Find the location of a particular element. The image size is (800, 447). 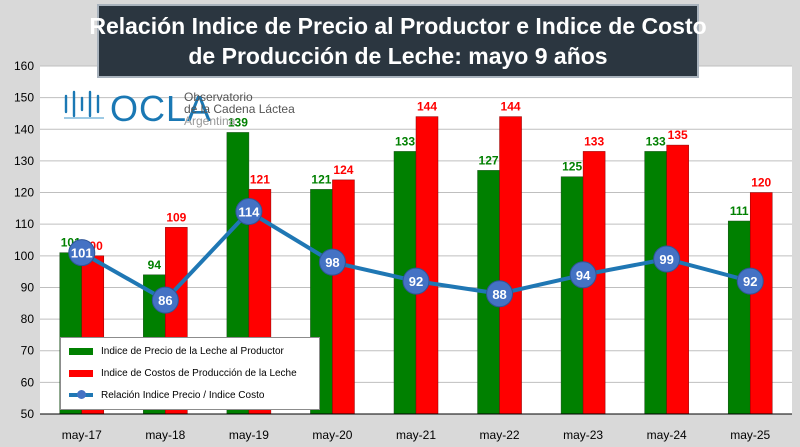

data-label-price: 94 is located at coordinates (155, 265).